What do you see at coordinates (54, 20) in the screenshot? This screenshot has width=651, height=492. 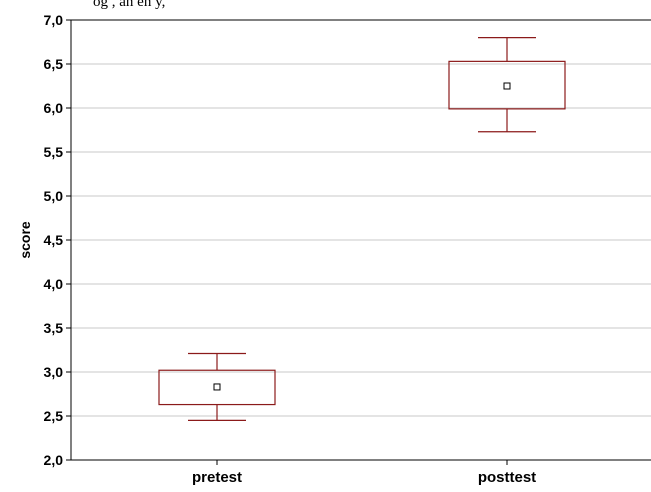 I see `y-tick-label: 7,0` at bounding box center [54, 20].